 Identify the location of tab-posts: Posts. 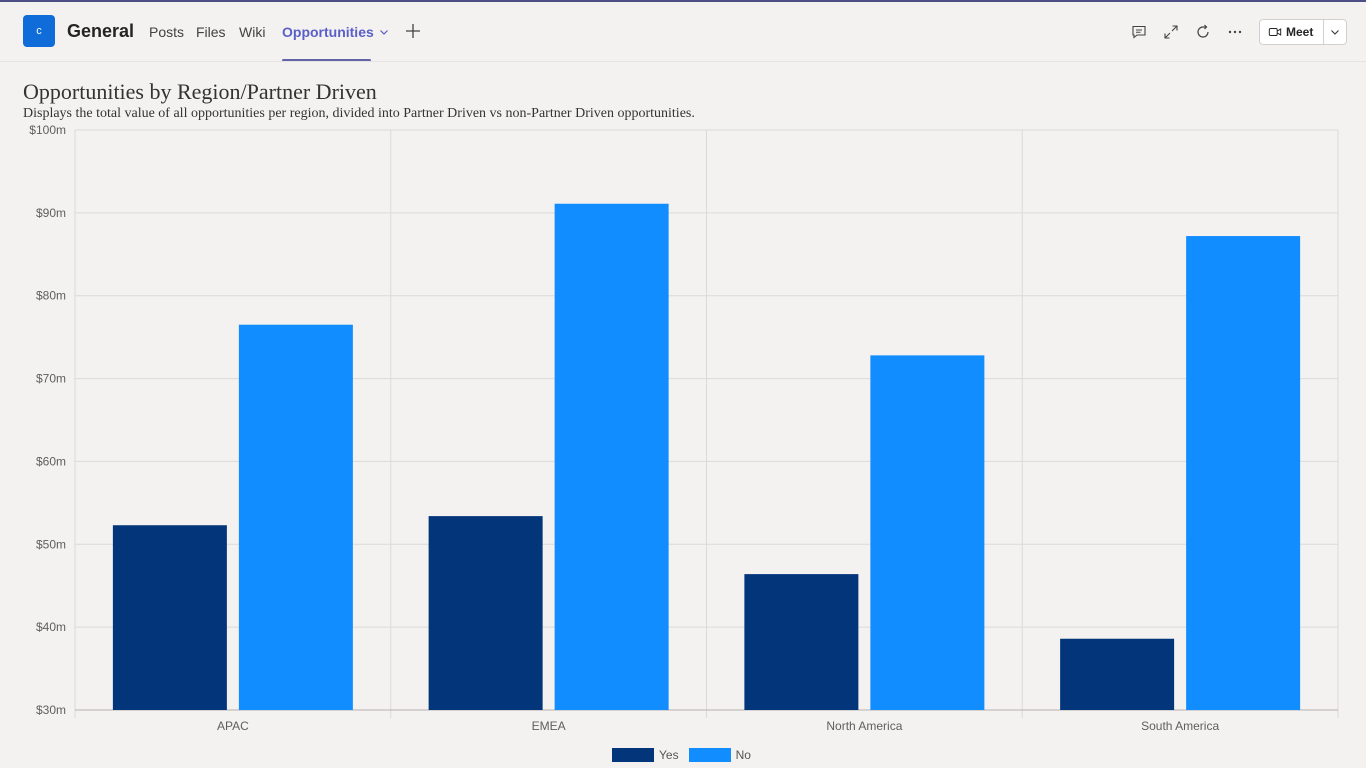
(167, 32).